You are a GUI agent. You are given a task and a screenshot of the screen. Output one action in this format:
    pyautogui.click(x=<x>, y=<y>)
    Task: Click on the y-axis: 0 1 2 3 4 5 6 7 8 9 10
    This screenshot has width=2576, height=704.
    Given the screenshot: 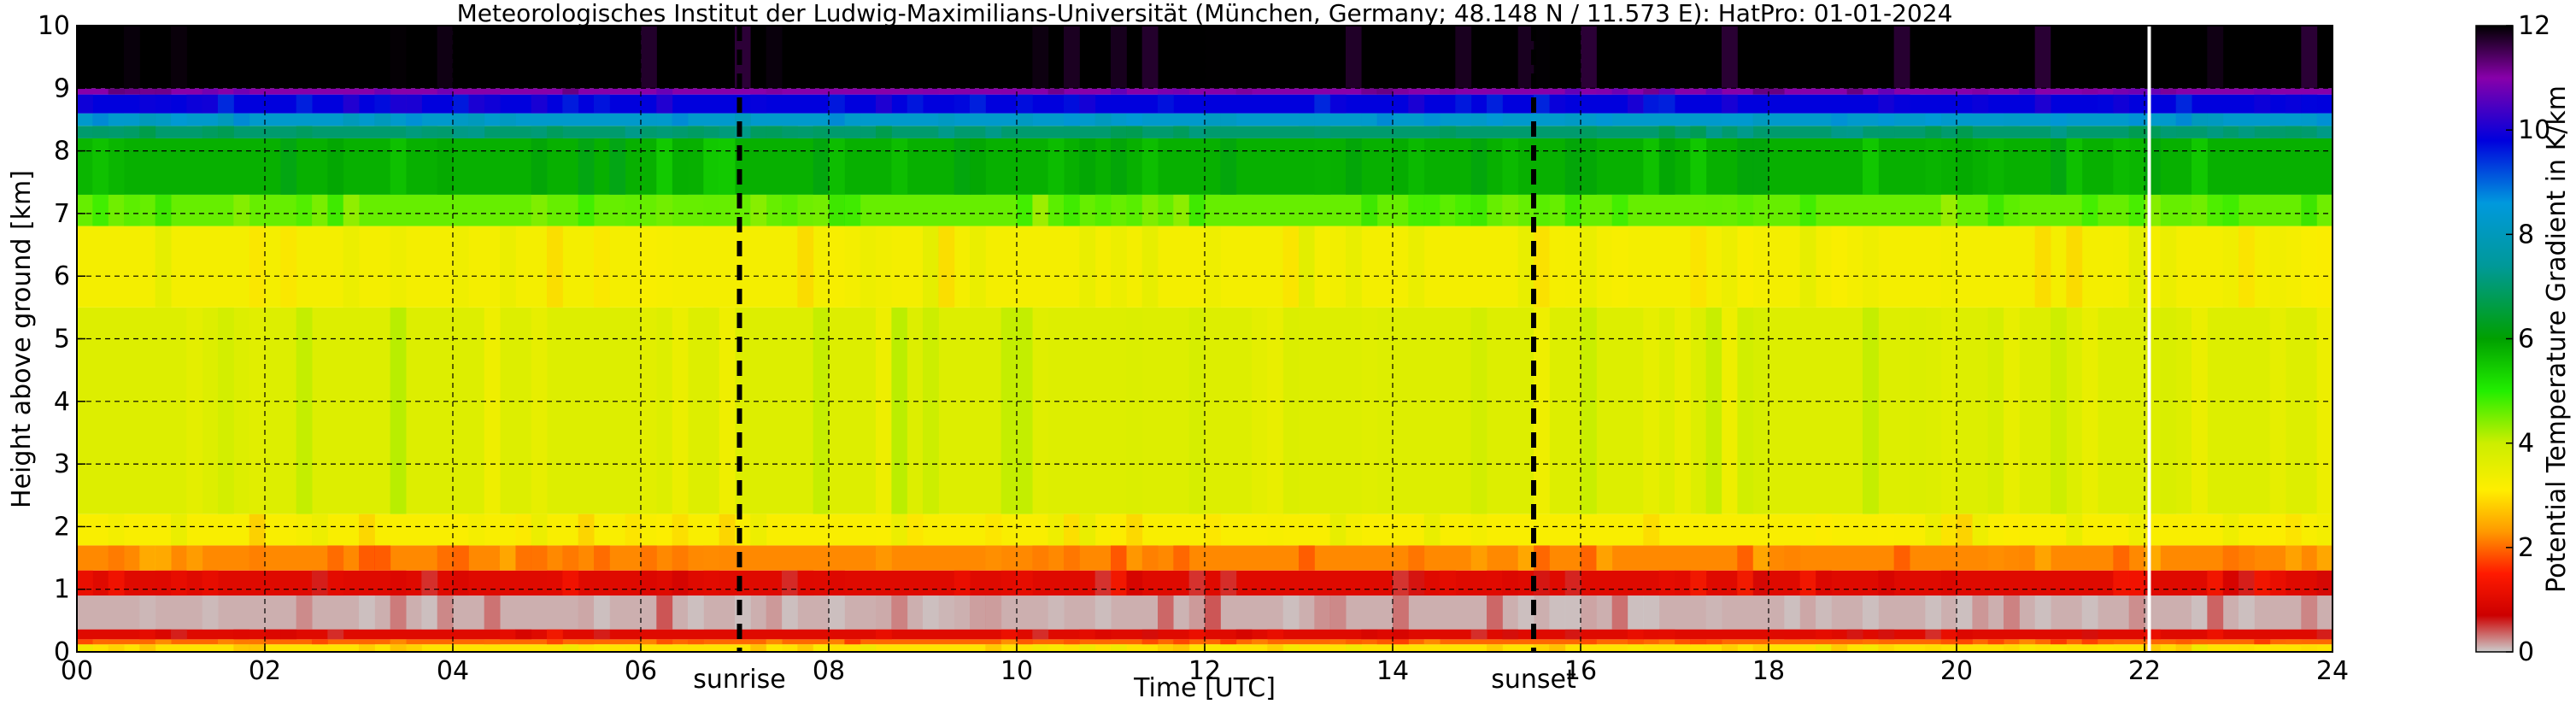 What is the action you would take?
    pyautogui.click(x=61, y=339)
    